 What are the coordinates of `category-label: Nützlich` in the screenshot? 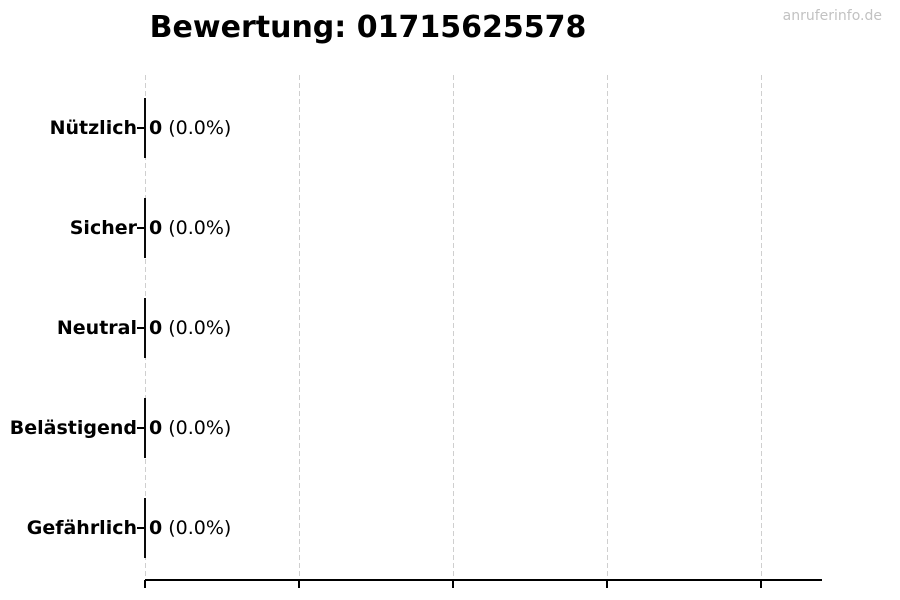 It's located at (93, 128).